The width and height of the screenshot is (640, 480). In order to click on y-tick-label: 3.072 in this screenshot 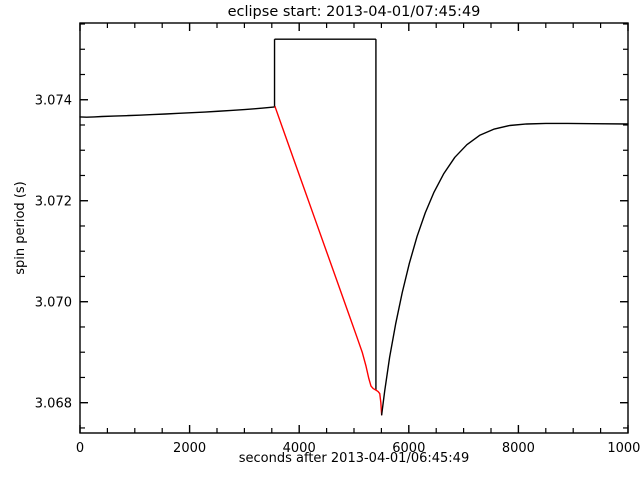, I will do `click(53, 202)`.